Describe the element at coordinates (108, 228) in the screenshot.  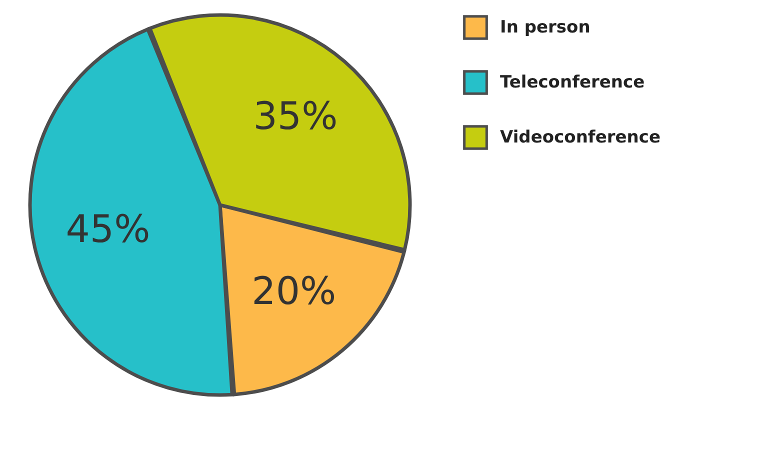
I see `data-label: 45%` at that location.